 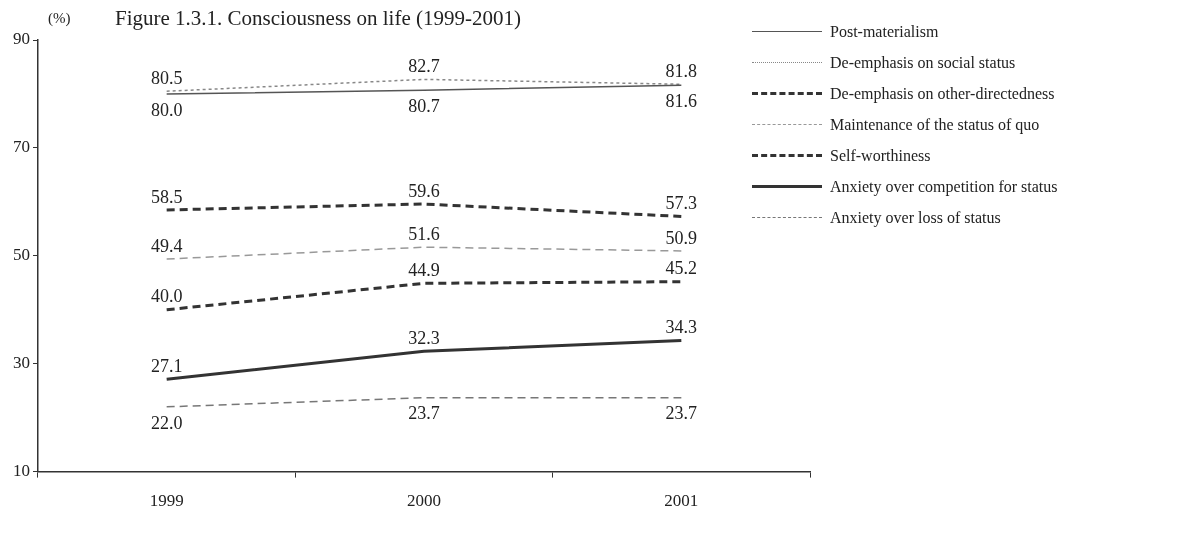 What do you see at coordinates (21, 147) in the screenshot?
I see `y-tick-label: 70` at bounding box center [21, 147].